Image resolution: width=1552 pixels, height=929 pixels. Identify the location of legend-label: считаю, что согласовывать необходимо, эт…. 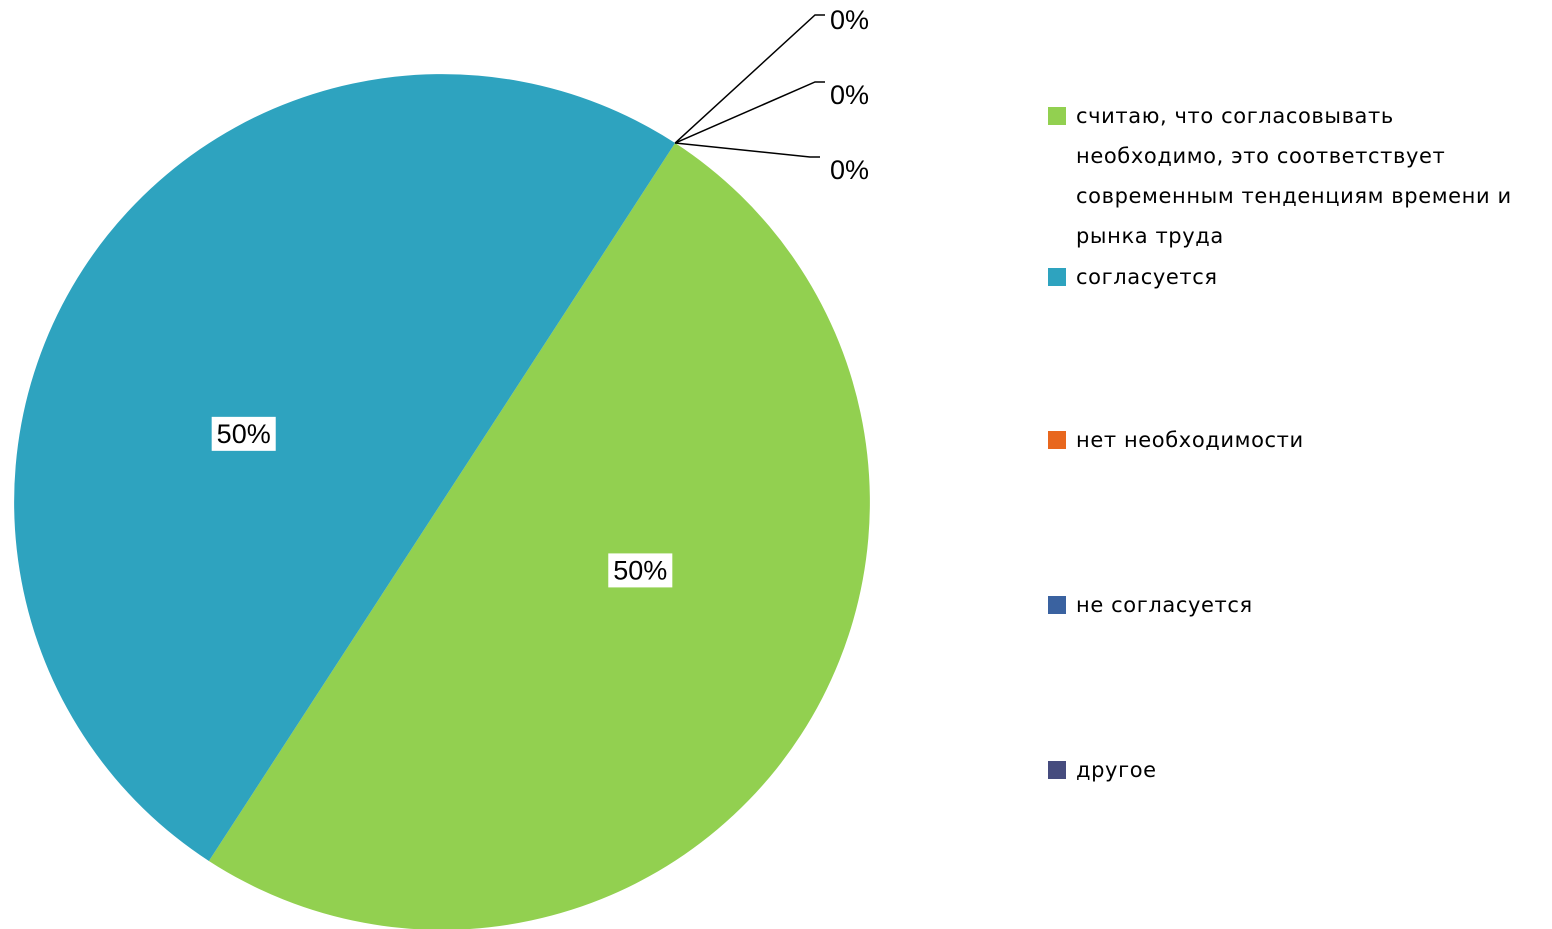
(1294, 176).